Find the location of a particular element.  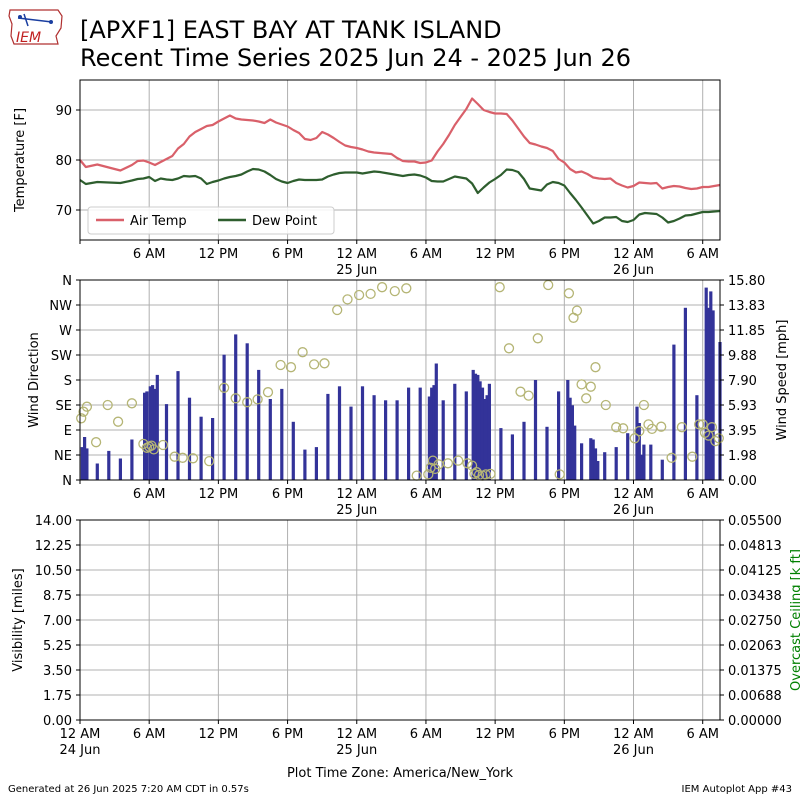

y2-tick-label: 0.03438 is located at coordinates (755, 596).